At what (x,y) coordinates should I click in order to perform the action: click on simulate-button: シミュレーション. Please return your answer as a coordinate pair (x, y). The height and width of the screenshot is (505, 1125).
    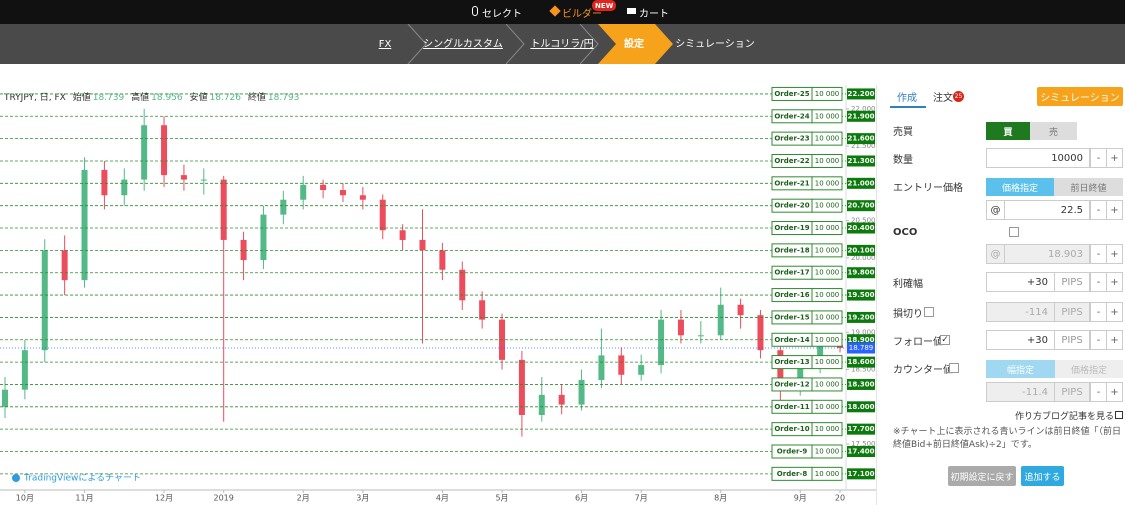
    Looking at the image, I should click on (1080, 96).